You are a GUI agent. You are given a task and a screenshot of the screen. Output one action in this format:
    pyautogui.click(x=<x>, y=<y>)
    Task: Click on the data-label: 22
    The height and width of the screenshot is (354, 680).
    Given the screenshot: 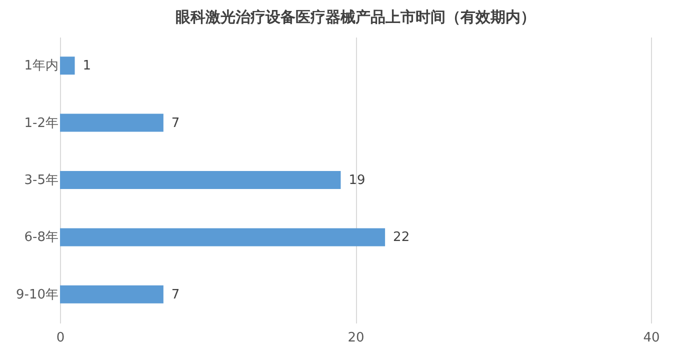 What is the action you would take?
    pyautogui.click(x=401, y=238)
    